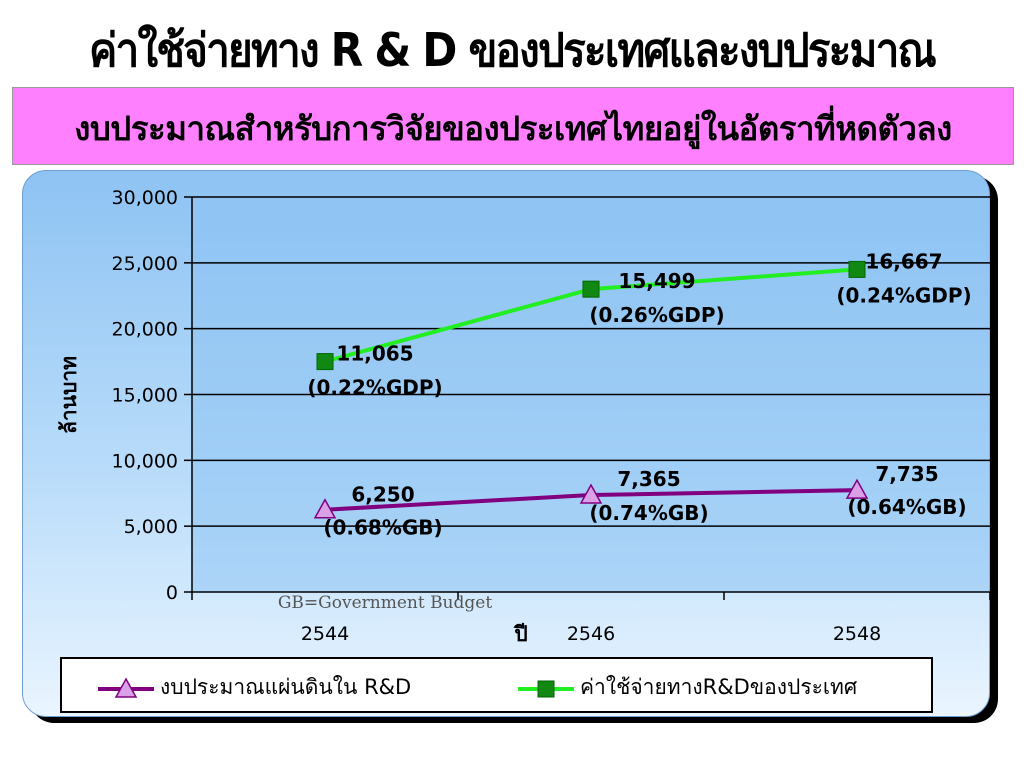 Image resolution: width=1024 pixels, height=768 pixels. Describe the element at coordinates (656, 315) in the screenshot. I see `data-label-percent: (0.26%GDP)` at that location.